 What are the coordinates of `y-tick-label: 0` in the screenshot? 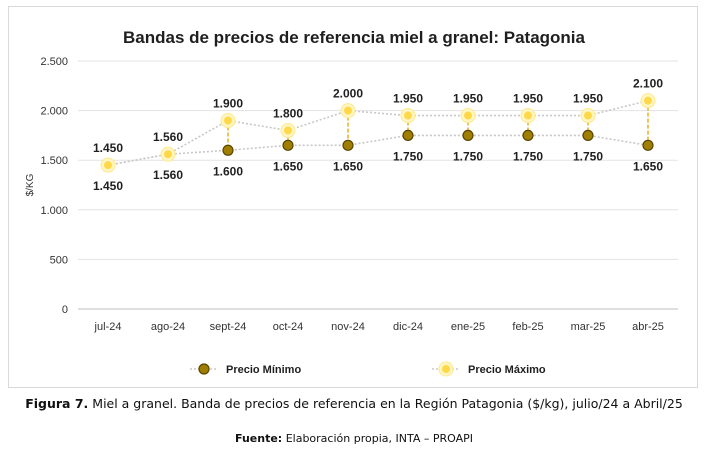 It's located at (65, 310).